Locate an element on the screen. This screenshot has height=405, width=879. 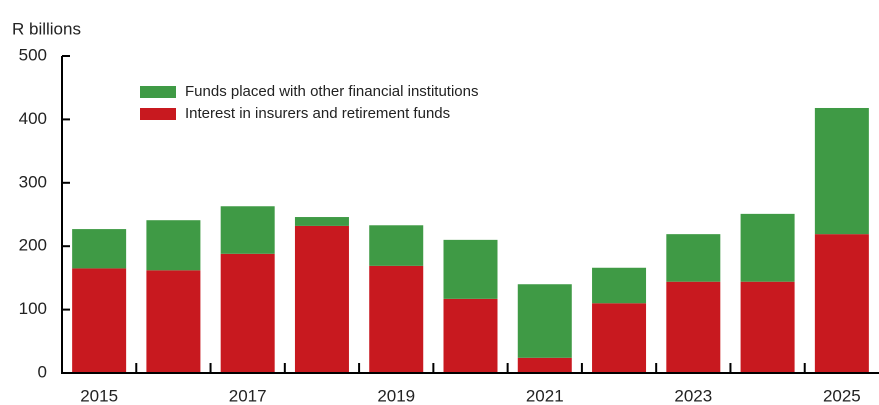
x-tick-label: 2025 is located at coordinates (842, 395).